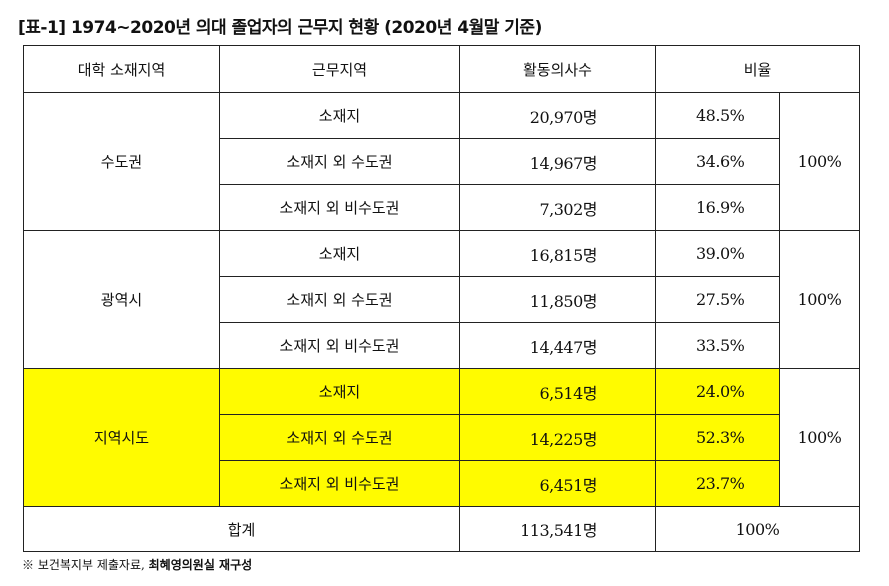 Image resolution: width=889 pixels, height=586 pixels. Describe the element at coordinates (200, 565) in the screenshot. I see `footnote-author: 최혜영의원실 재구성` at that location.